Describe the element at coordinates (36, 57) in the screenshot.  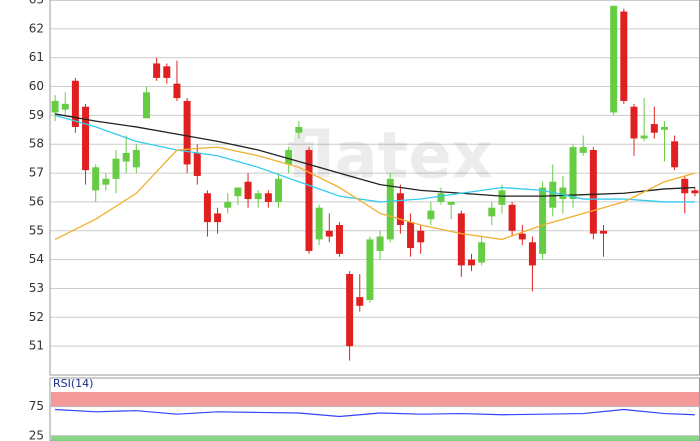
I see `y-tick-label: 61` at that location.